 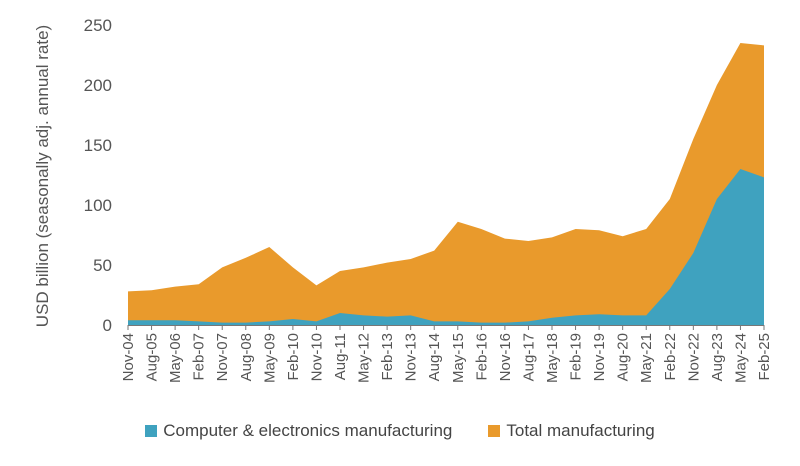 I want to click on y-tick-label: 250, so click(x=98, y=25).